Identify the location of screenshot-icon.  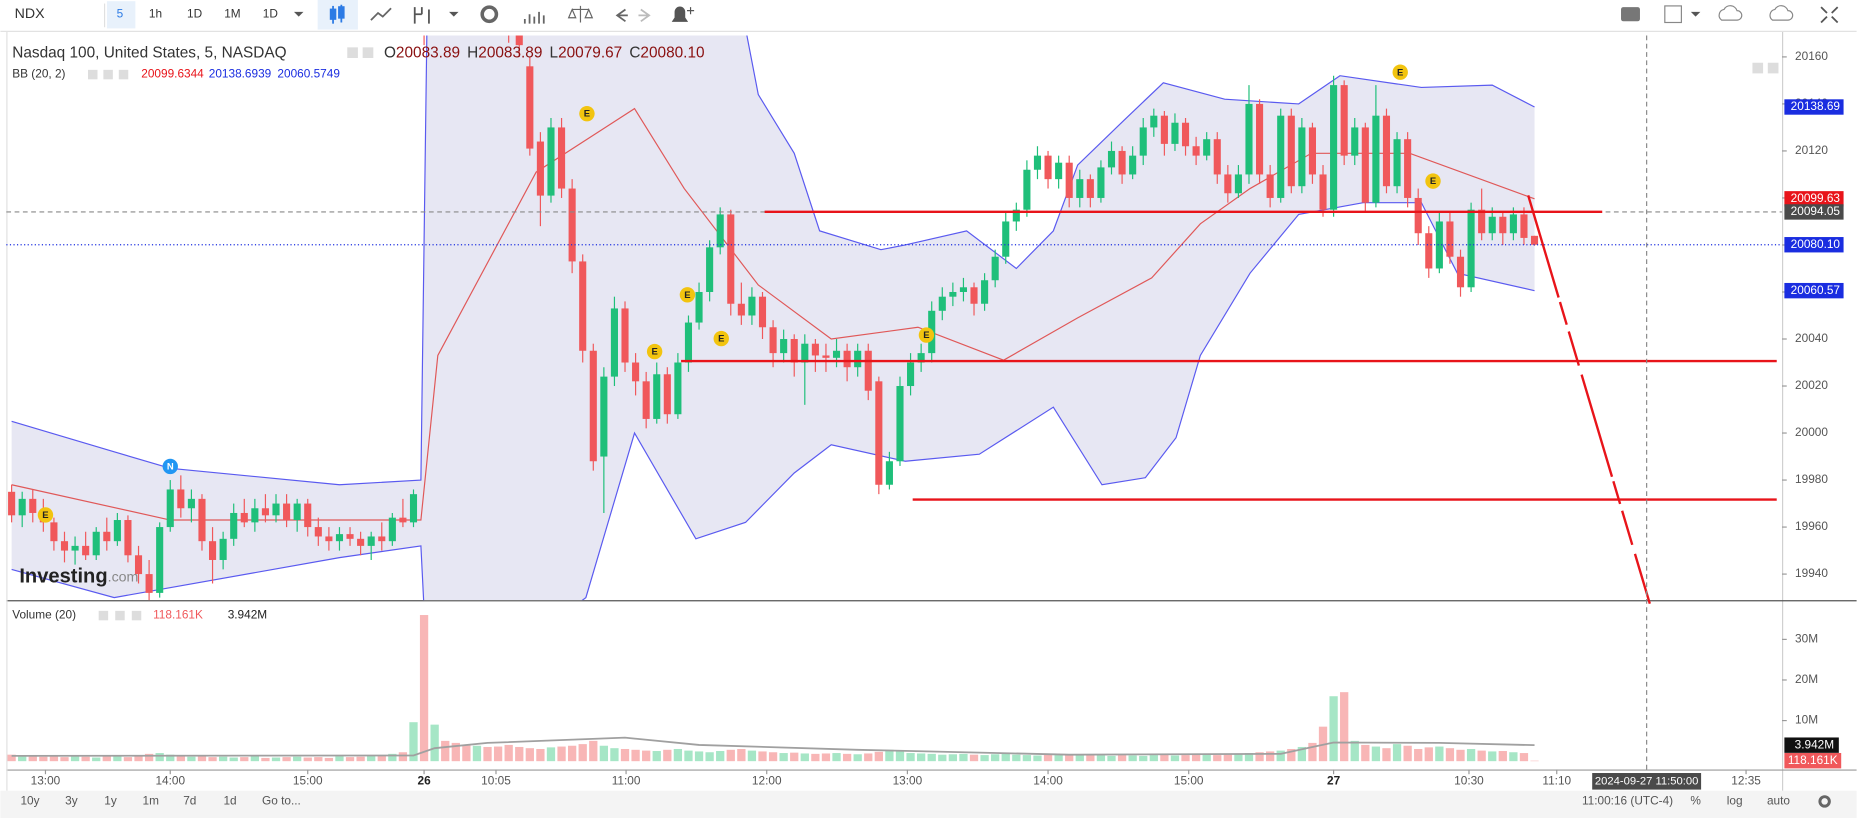
(1630, 14).